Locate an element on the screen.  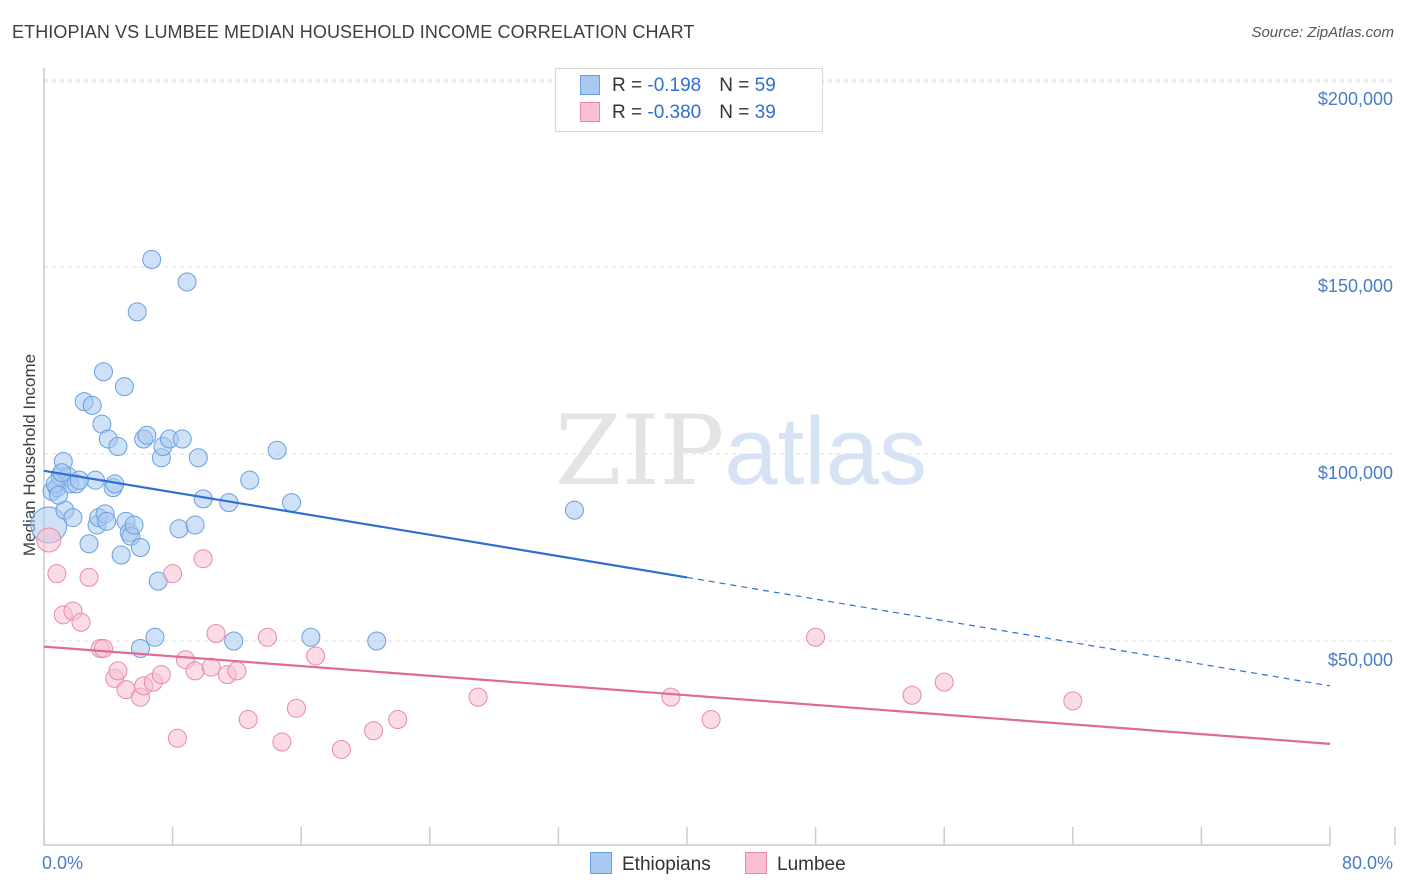
correlation-legend: R = -0.198 N = 59 R = -0.380 N = 39 is located at coordinates (689, 100).